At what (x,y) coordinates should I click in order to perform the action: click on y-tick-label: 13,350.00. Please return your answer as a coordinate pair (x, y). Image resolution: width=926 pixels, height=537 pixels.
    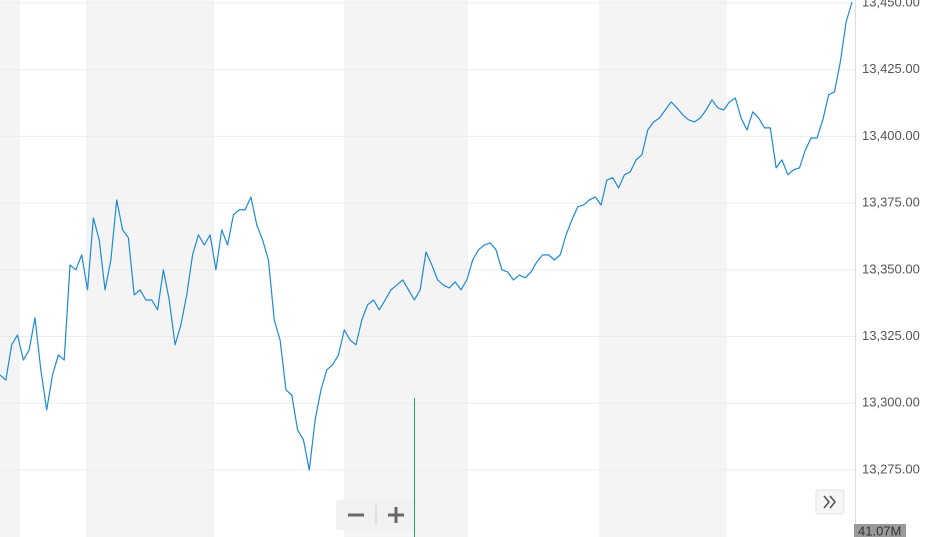
    Looking at the image, I should click on (891, 268).